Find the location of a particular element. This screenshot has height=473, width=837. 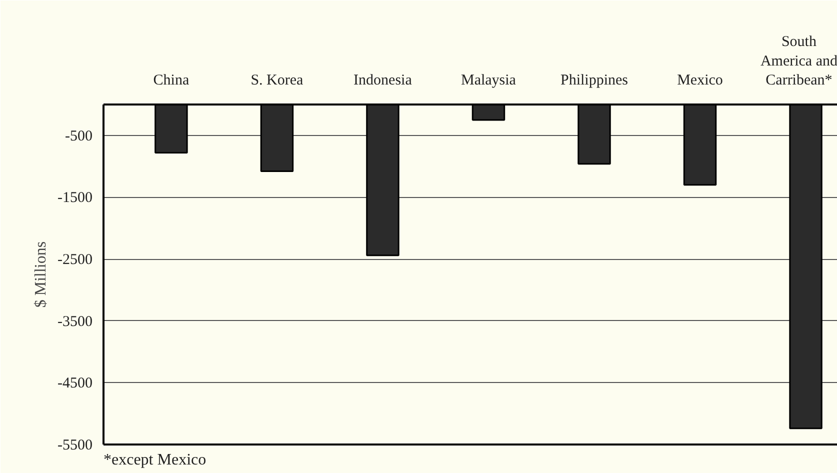

x-tick-label: China is located at coordinates (171, 80).